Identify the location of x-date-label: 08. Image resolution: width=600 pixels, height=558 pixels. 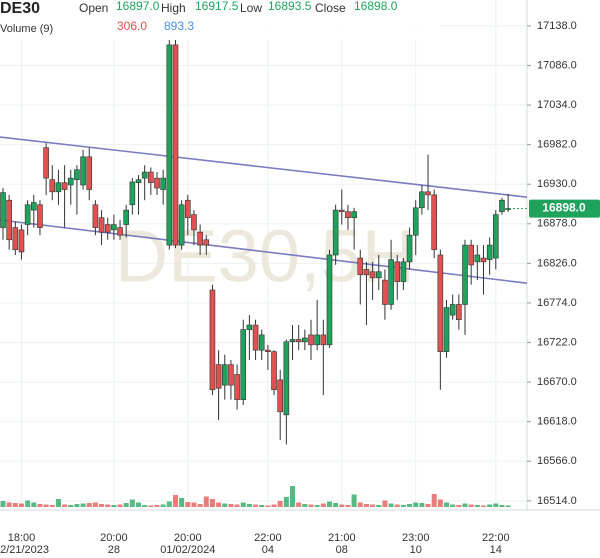
(342, 550).